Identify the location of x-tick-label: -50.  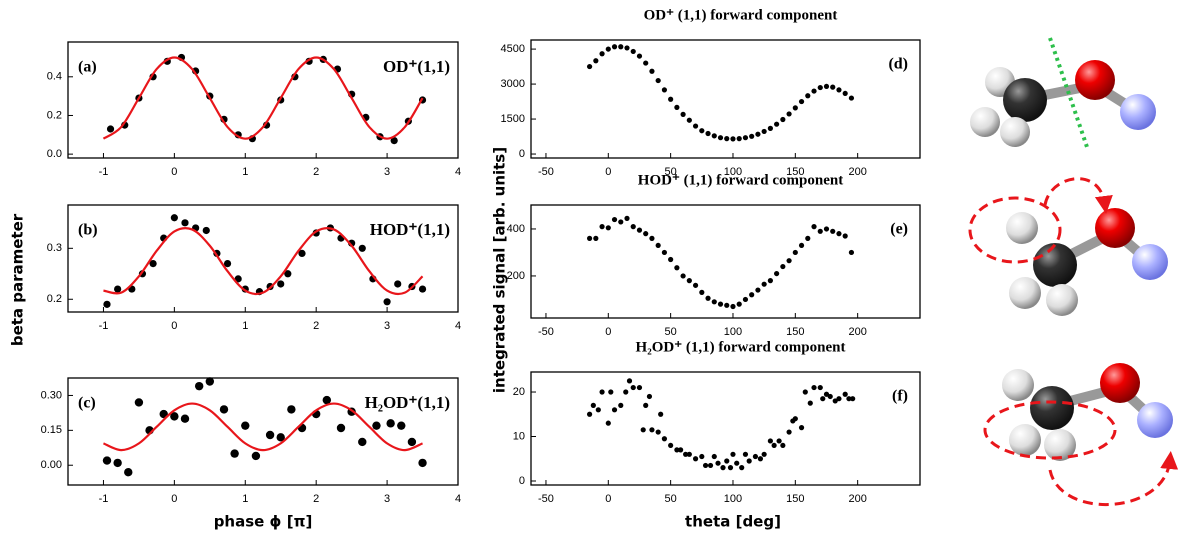
(546, 172).